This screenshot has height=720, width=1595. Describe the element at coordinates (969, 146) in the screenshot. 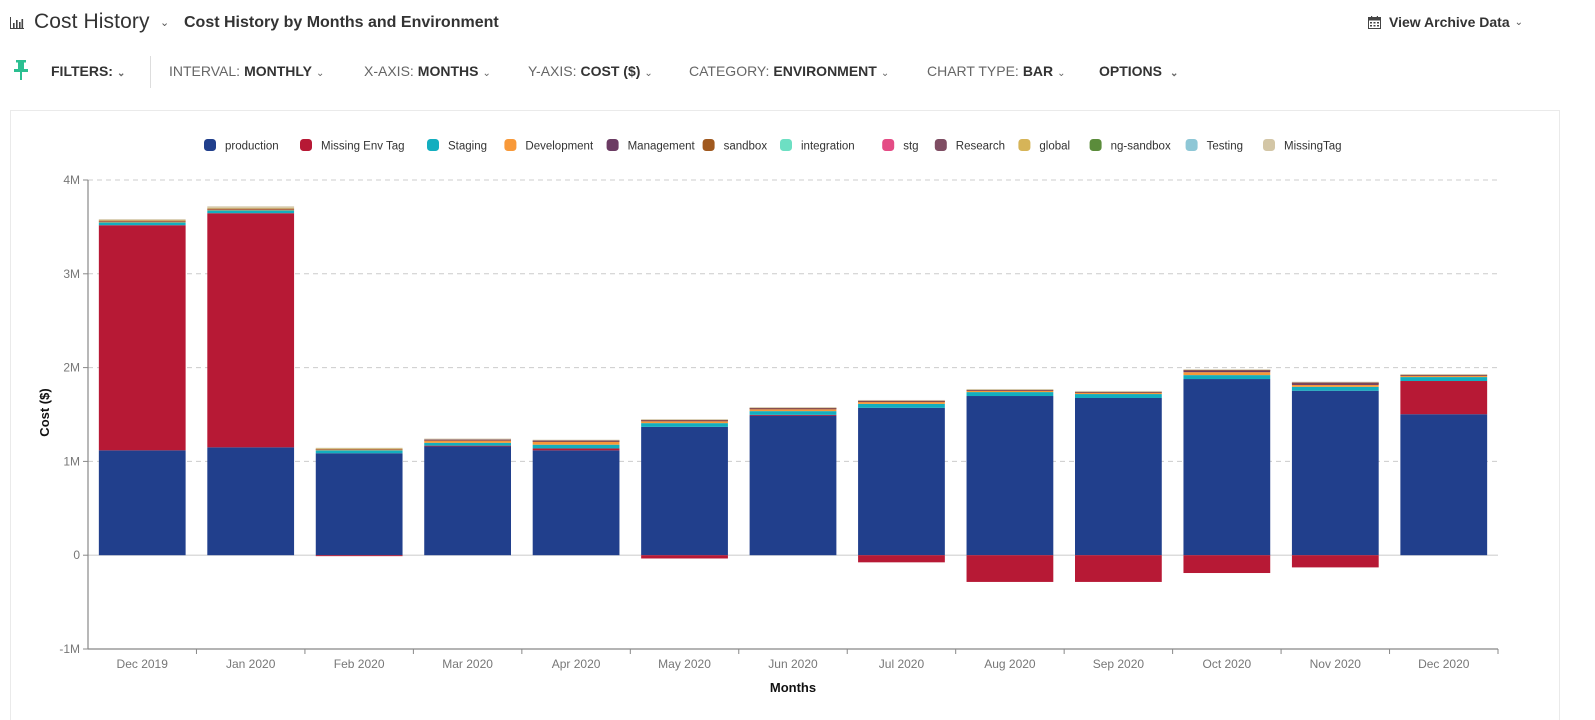

I see `legend-item-research: Research` at that location.